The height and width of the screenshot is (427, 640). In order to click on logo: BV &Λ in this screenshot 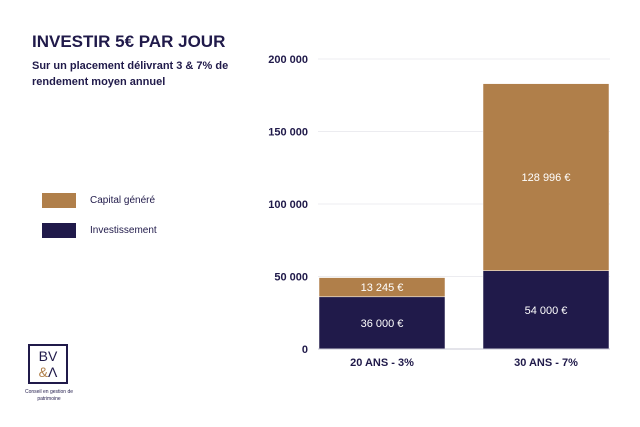, I will do `click(48, 364)`.